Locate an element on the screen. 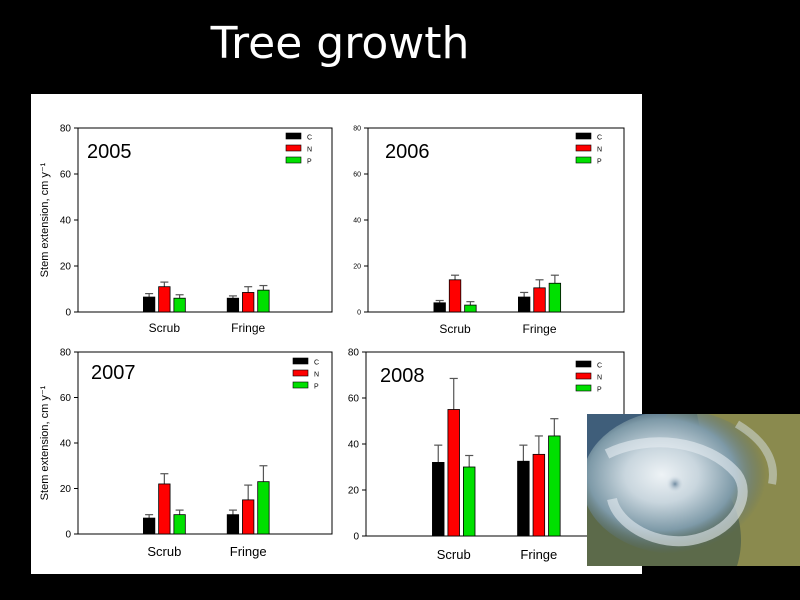 The image size is (800, 600). slide-title: Tree growth is located at coordinates (340, 43).